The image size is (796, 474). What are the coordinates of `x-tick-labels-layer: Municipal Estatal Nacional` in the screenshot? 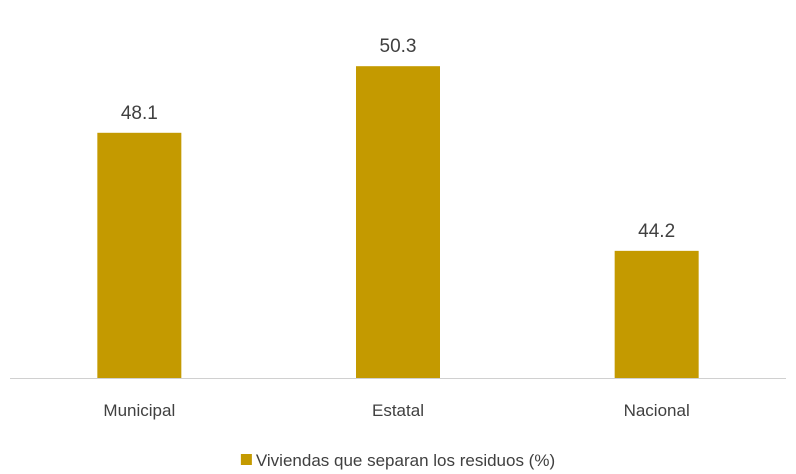 It's located at (396, 410).